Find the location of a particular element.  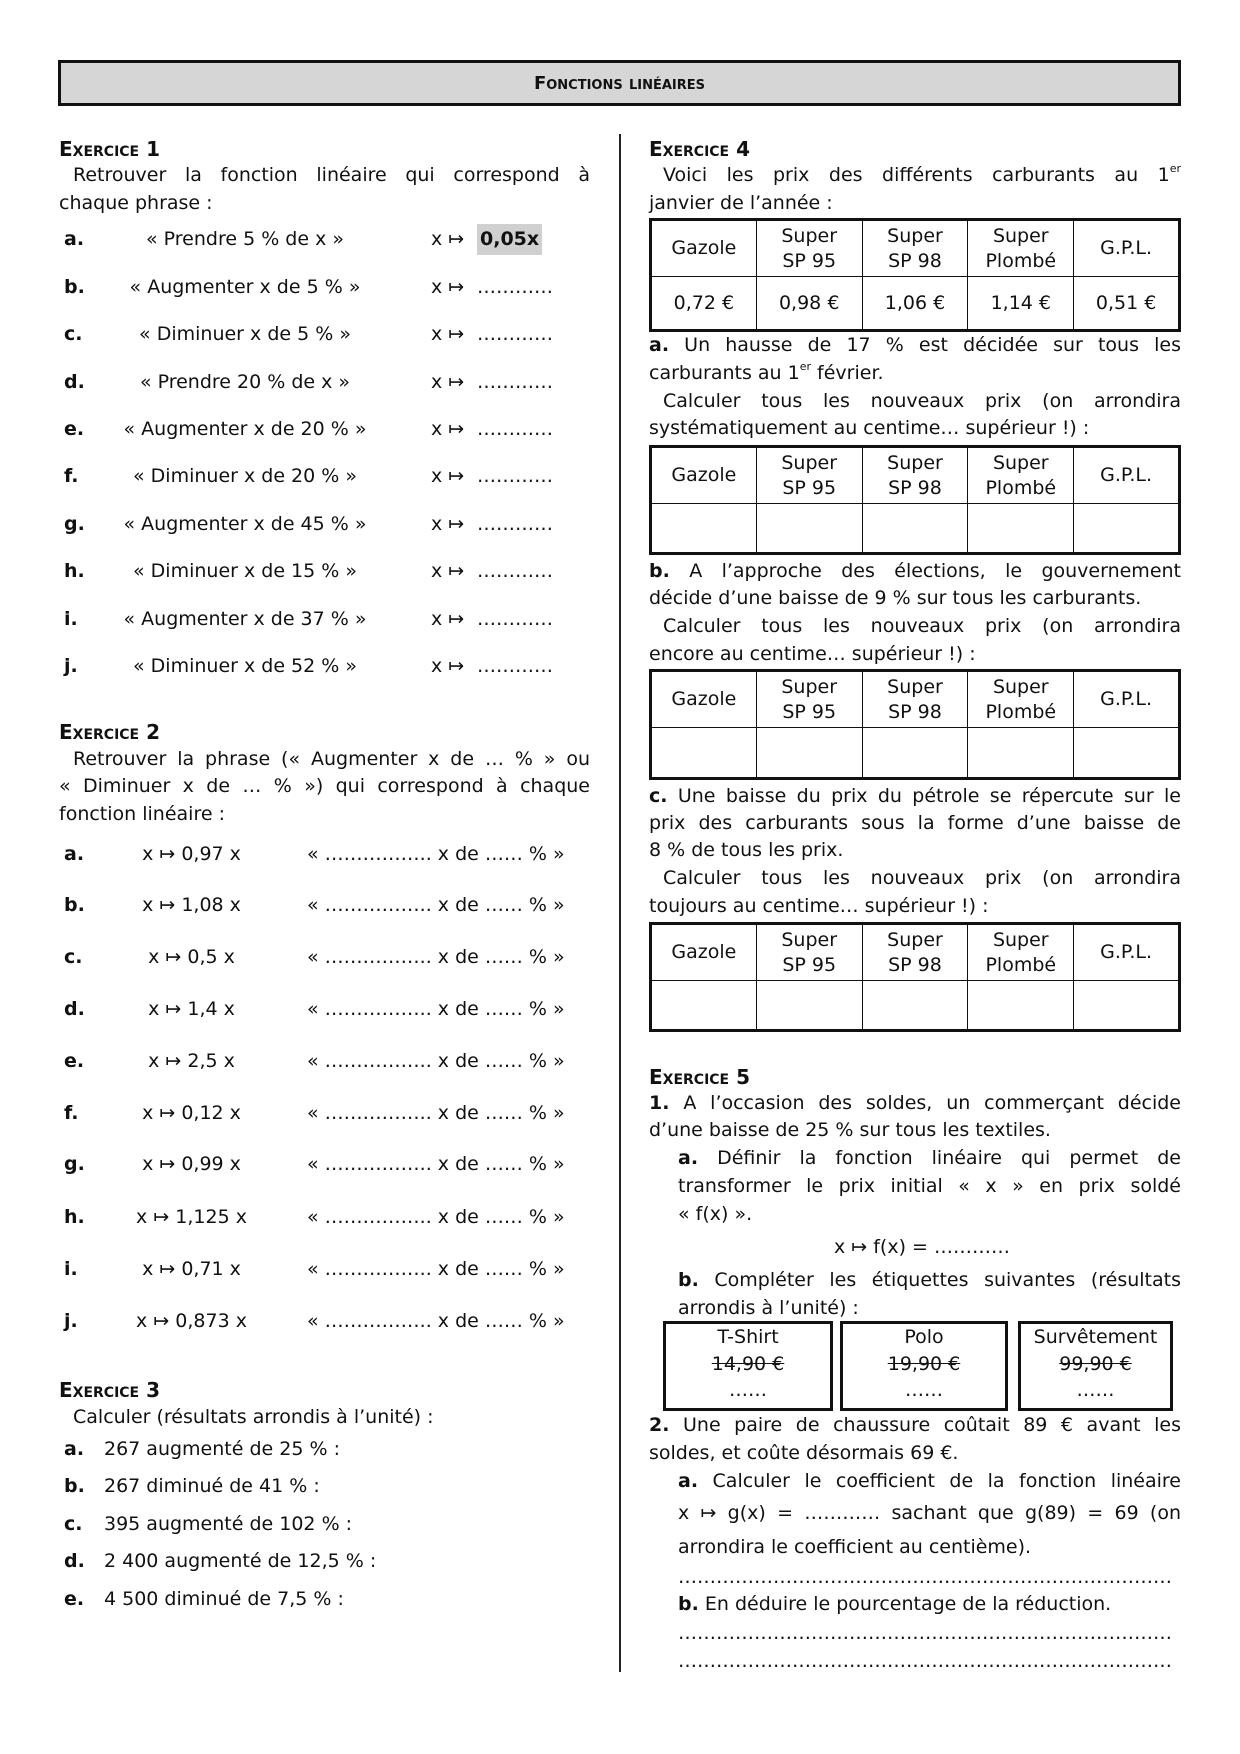

item-function: x ↦ 0,12 x is located at coordinates (191, 1113).